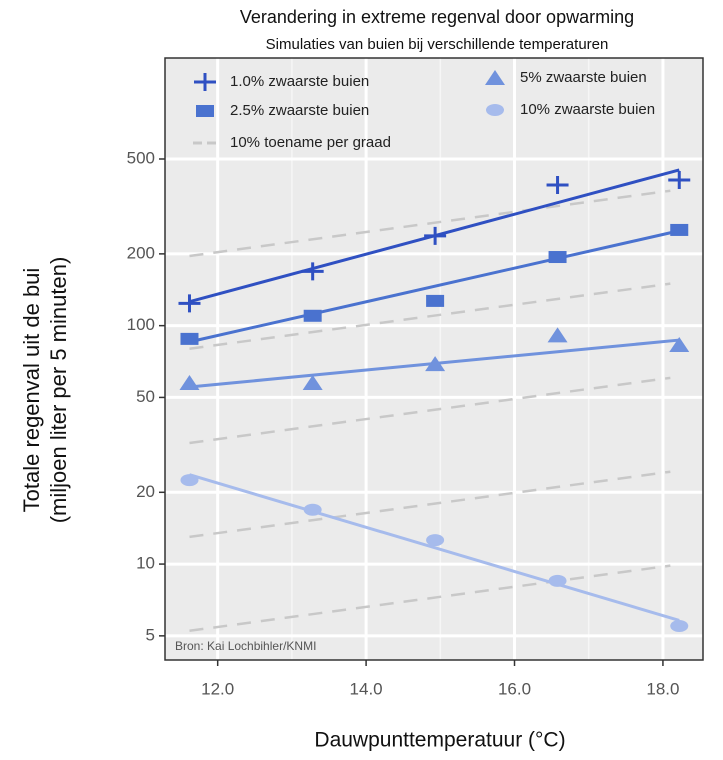  I want to click on legend-label: 10% zwaarste buien, so click(587, 109).